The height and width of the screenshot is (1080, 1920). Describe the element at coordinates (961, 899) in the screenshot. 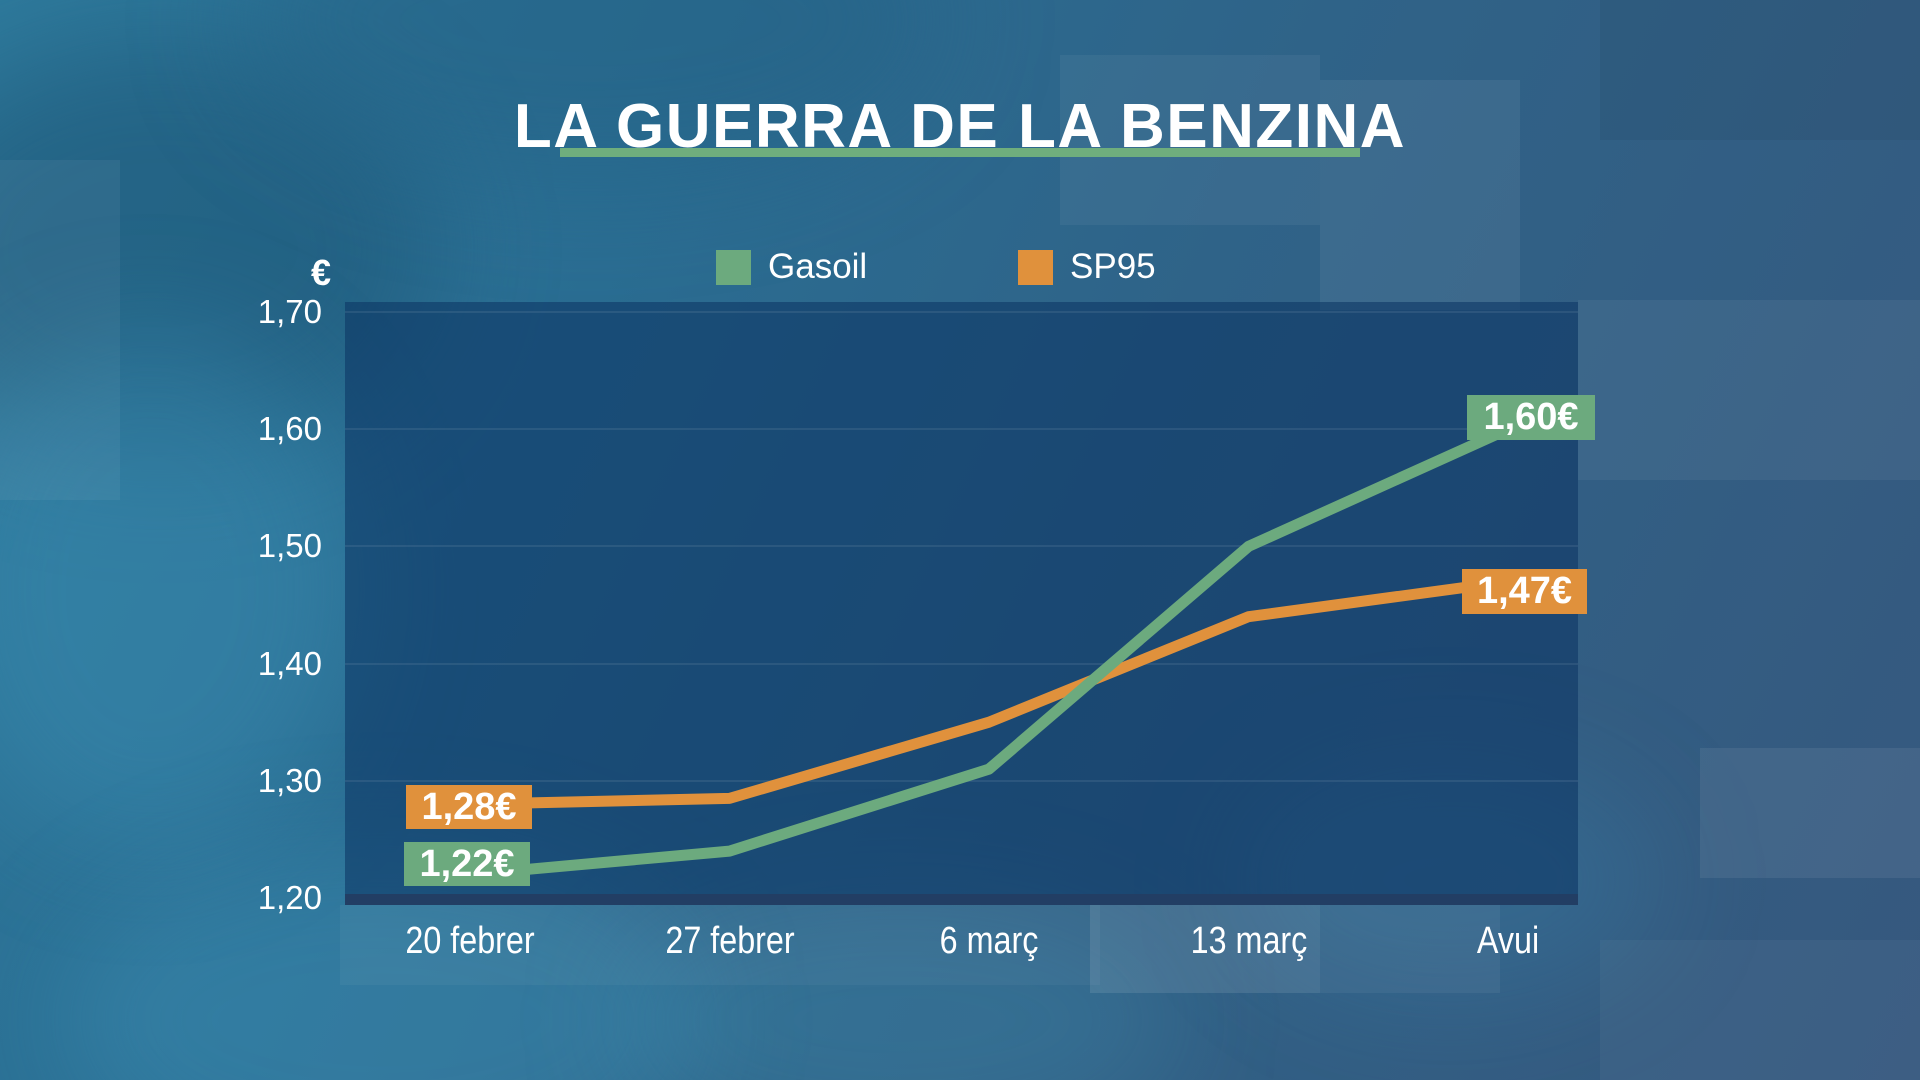

I see `x-axis-line` at that location.